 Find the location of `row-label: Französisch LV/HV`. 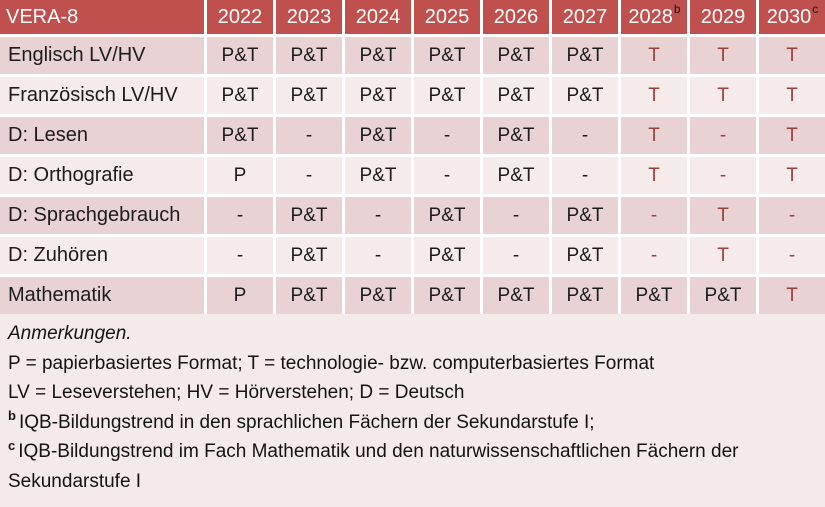

row-label: Französisch LV/HV is located at coordinates (102, 95).